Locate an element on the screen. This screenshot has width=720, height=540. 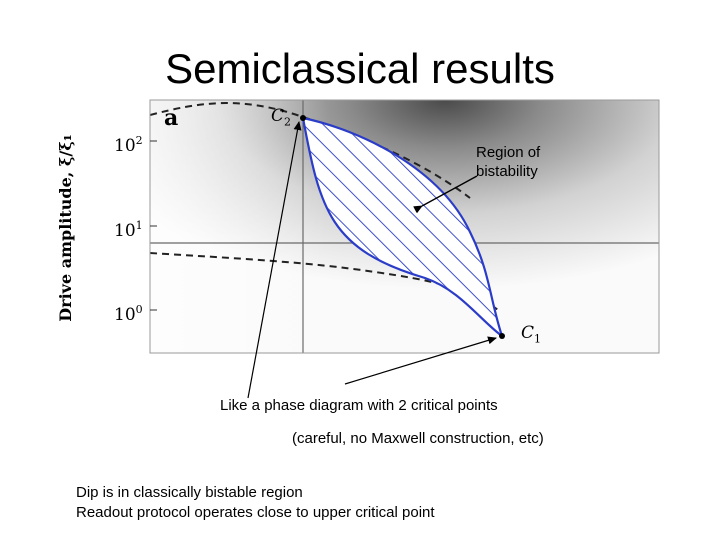
arrow-to-c1 is located at coordinates (420, 360).